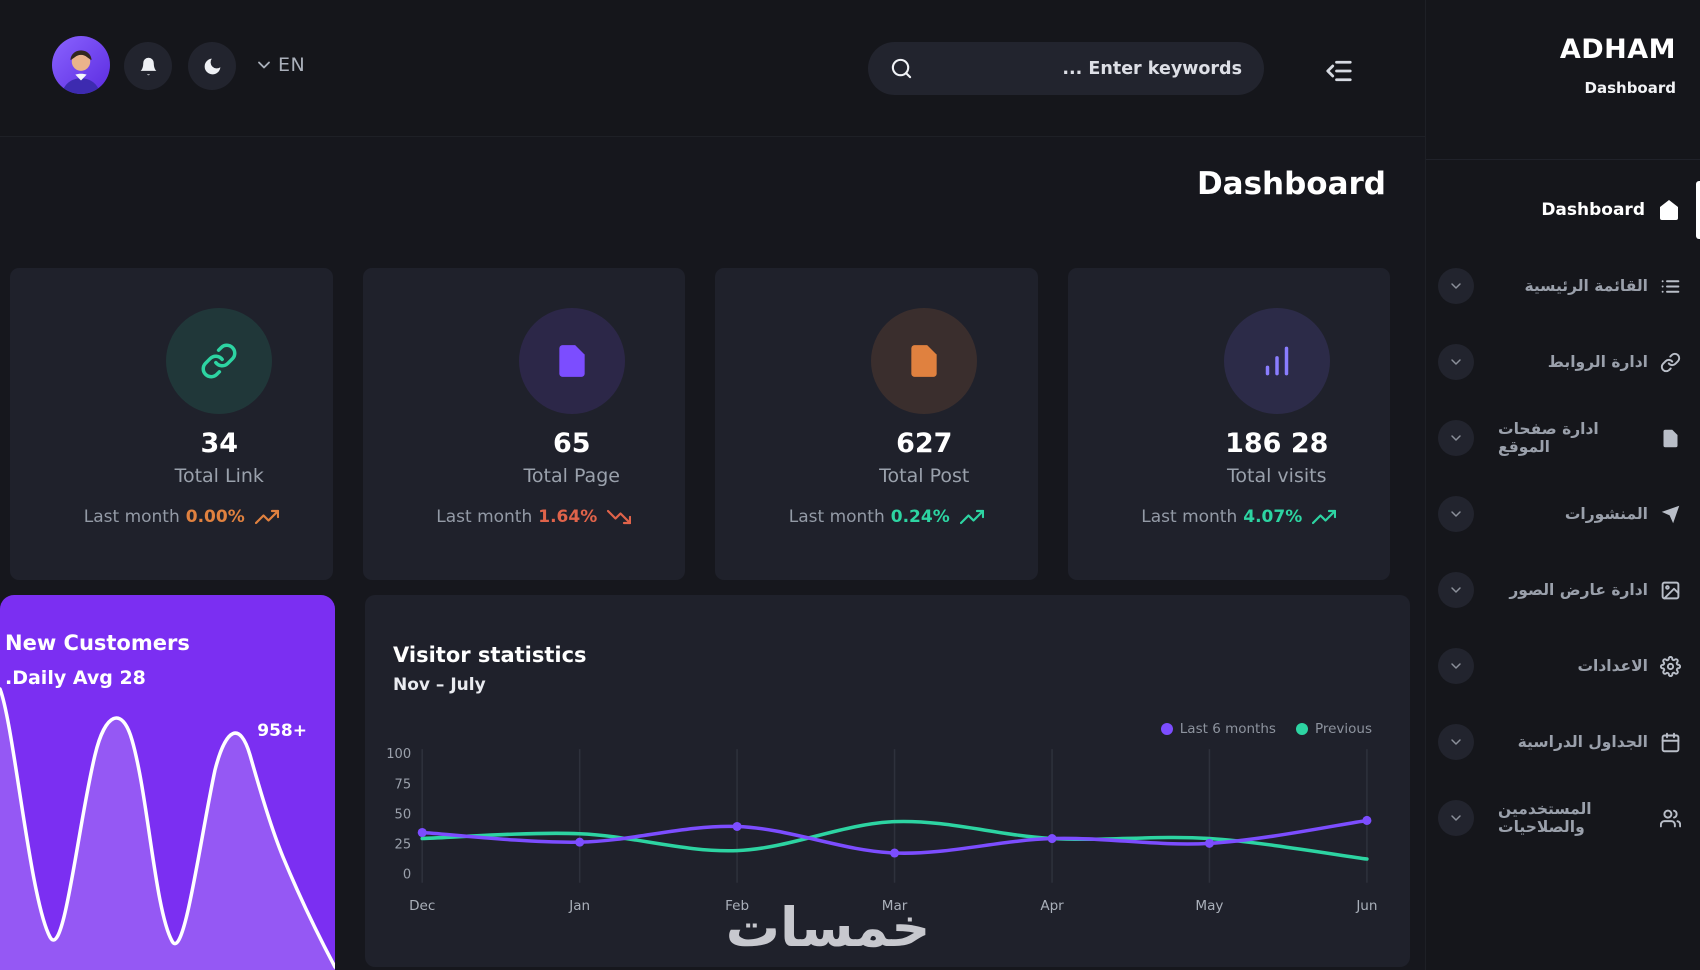 Image resolution: width=1700 pixels, height=970 pixels. Describe the element at coordinates (924, 443) in the screenshot. I see `stat-value: 627` at that location.